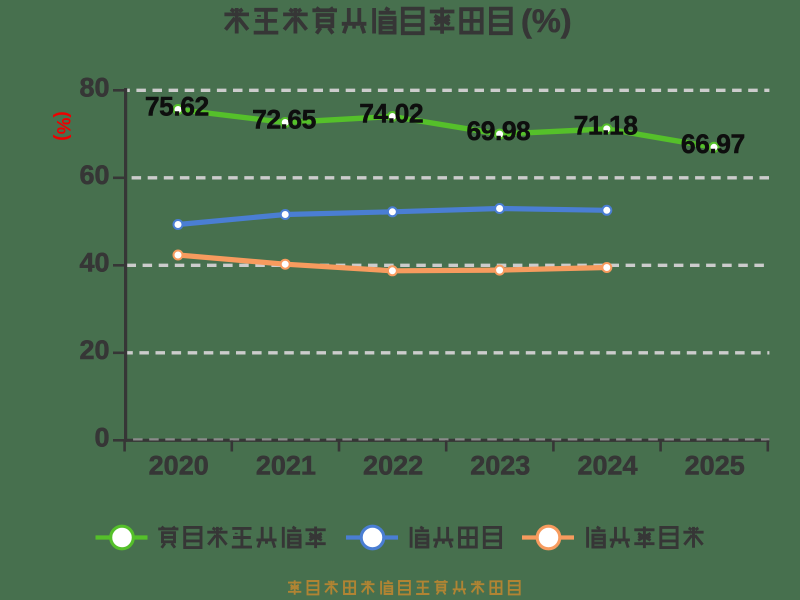 The image size is (800, 600). What do you see at coordinates (713, 144) in the screenshot?
I see `svg-text: 66.97` at bounding box center [713, 144].